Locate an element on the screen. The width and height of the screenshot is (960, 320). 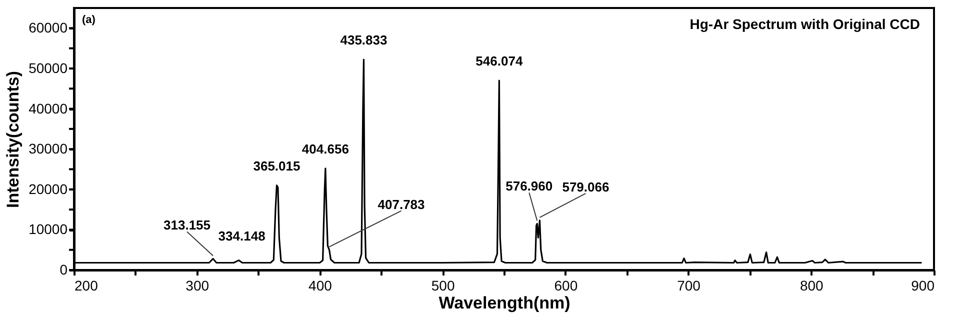
annotation: 546.074 is located at coordinates (500, 61).